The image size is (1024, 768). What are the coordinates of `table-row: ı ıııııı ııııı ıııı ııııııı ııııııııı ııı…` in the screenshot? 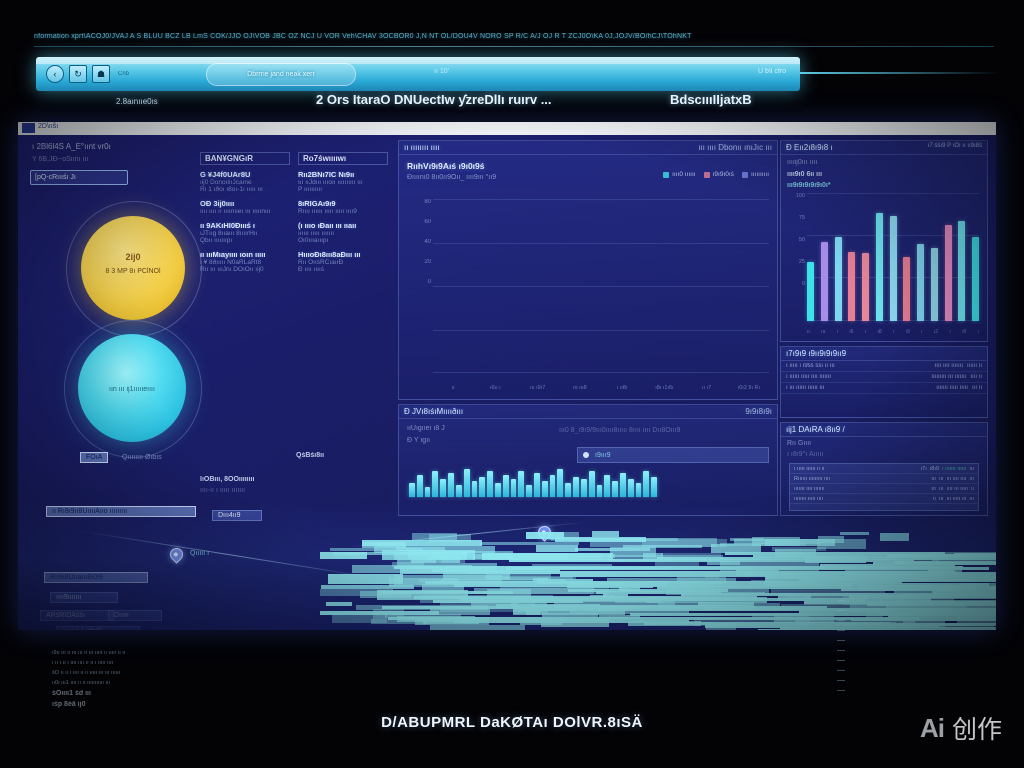 It's located at (884, 377).